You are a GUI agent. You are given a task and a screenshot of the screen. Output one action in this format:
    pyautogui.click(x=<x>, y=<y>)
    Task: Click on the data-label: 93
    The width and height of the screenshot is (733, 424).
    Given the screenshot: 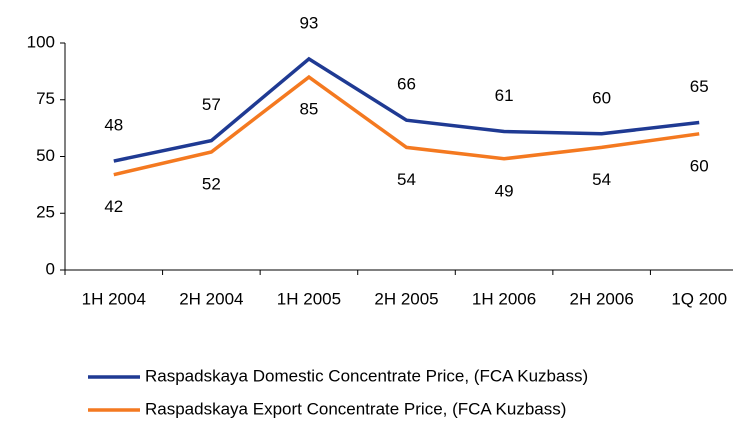 What is the action you would take?
    pyautogui.click(x=308, y=22)
    